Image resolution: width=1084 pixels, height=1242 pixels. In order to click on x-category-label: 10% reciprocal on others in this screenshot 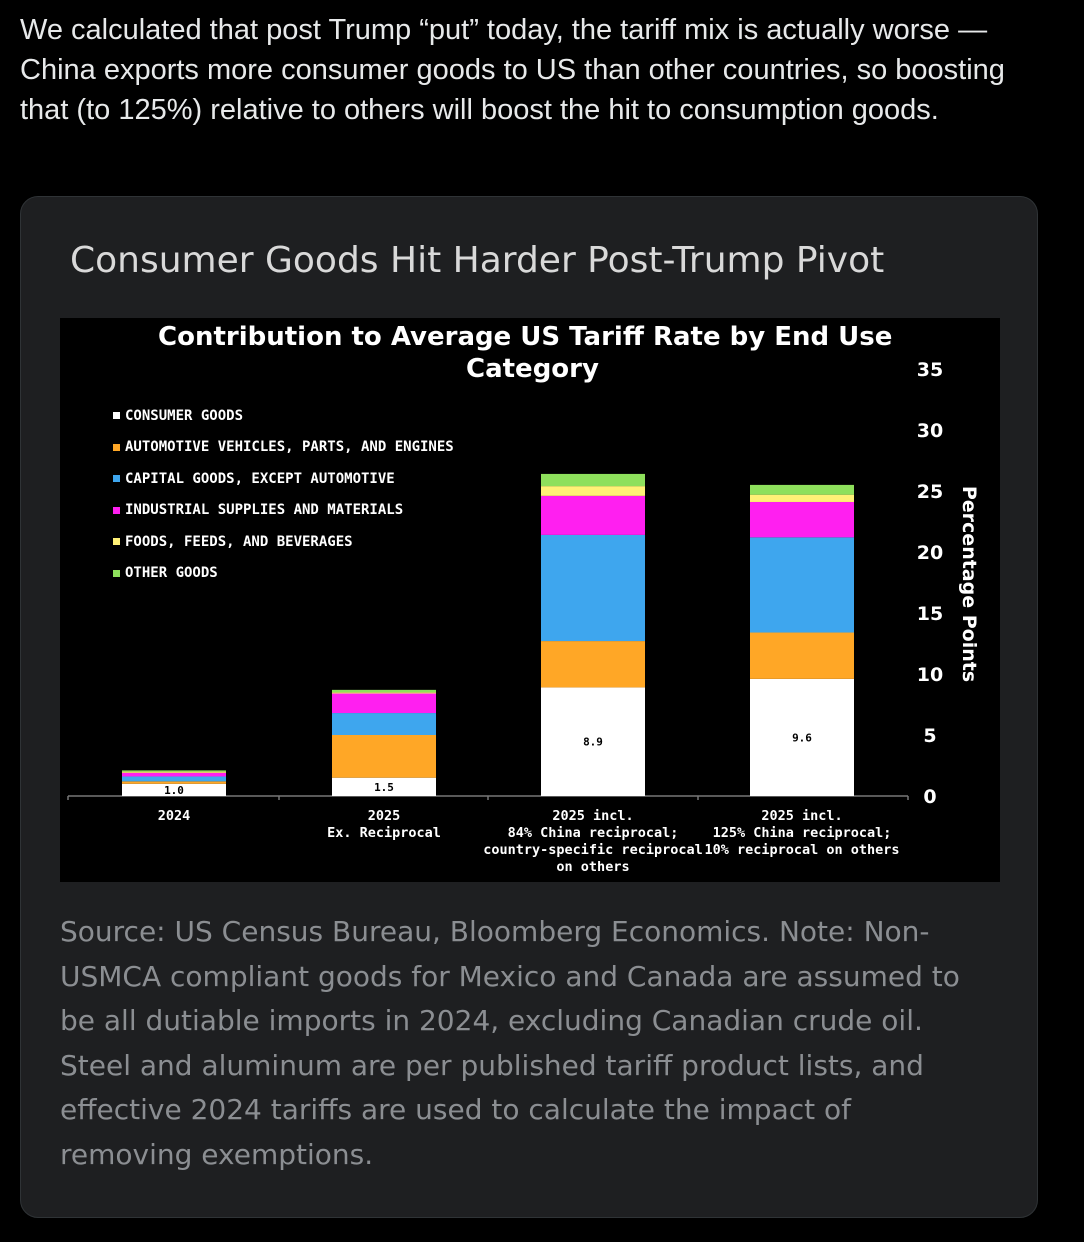, I will do `click(801, 850)`.